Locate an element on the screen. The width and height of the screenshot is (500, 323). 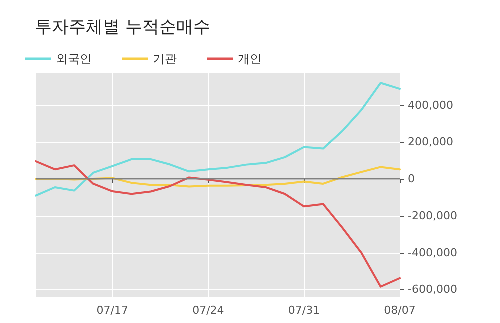
legend-label: 개인 is located at coordinates (250, 59).